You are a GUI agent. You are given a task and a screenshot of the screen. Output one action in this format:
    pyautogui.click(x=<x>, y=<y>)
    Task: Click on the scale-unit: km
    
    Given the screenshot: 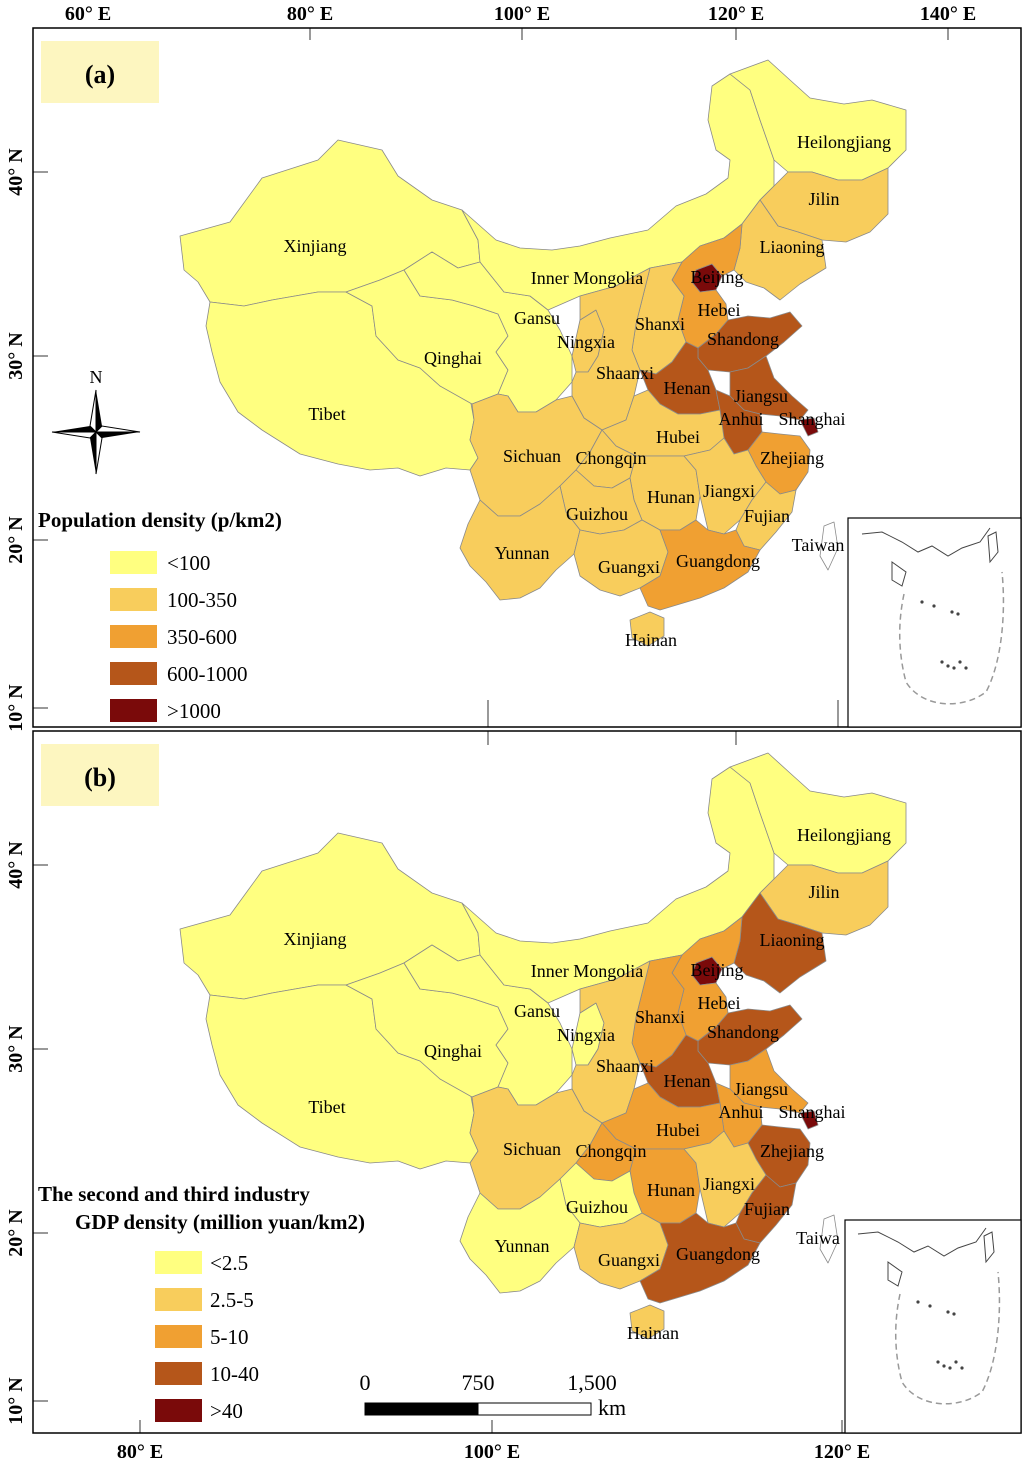 What is the action you would take?
    pyautogui.click(x=612, y=1407)
    